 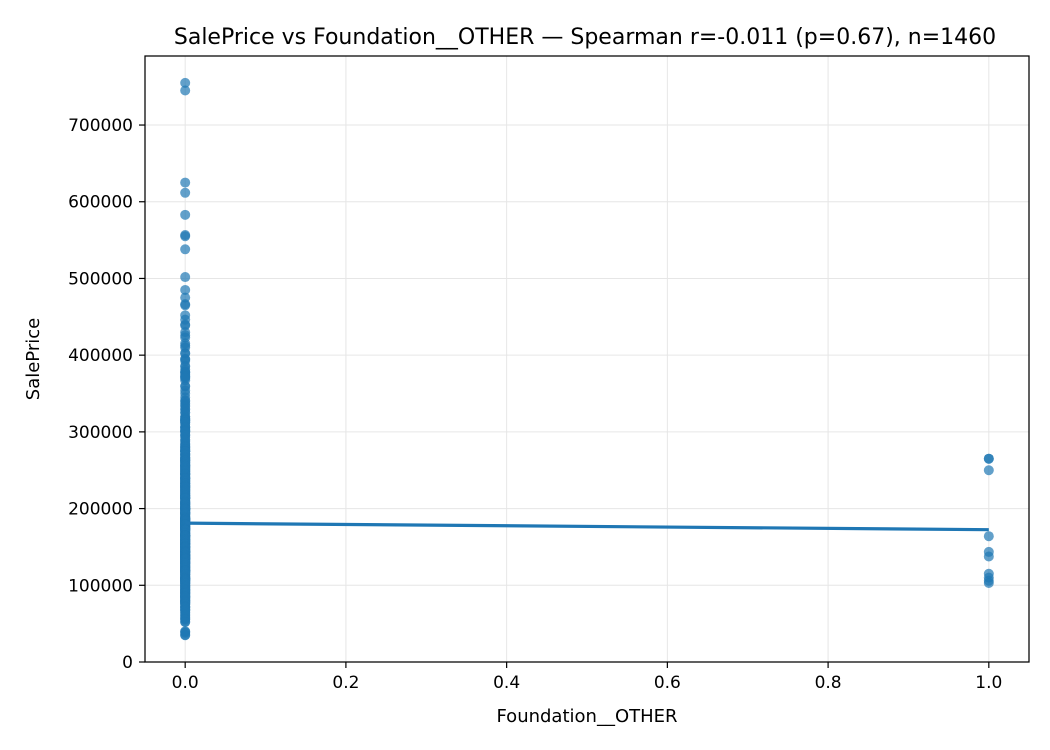 What do you see at coordinates (100, 126) in the screenshot?
I see `y-tick-label: 700000` at bounding box center [100, 126].